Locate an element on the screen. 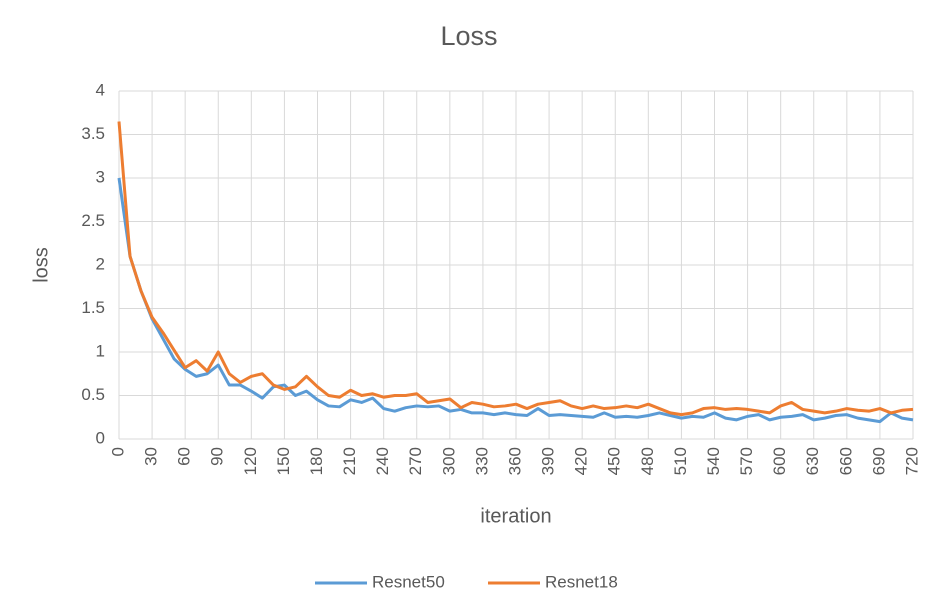 The height and width of the screenshot is (611, 939). x-tick-label: 600 is located at coordinates (779, 461).